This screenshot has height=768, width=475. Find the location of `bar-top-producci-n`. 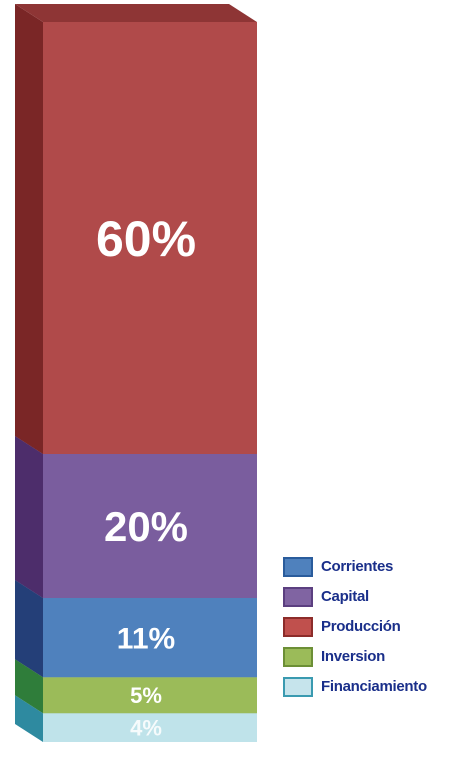

bar-top-producci-n is located at coordinates (136, 13).